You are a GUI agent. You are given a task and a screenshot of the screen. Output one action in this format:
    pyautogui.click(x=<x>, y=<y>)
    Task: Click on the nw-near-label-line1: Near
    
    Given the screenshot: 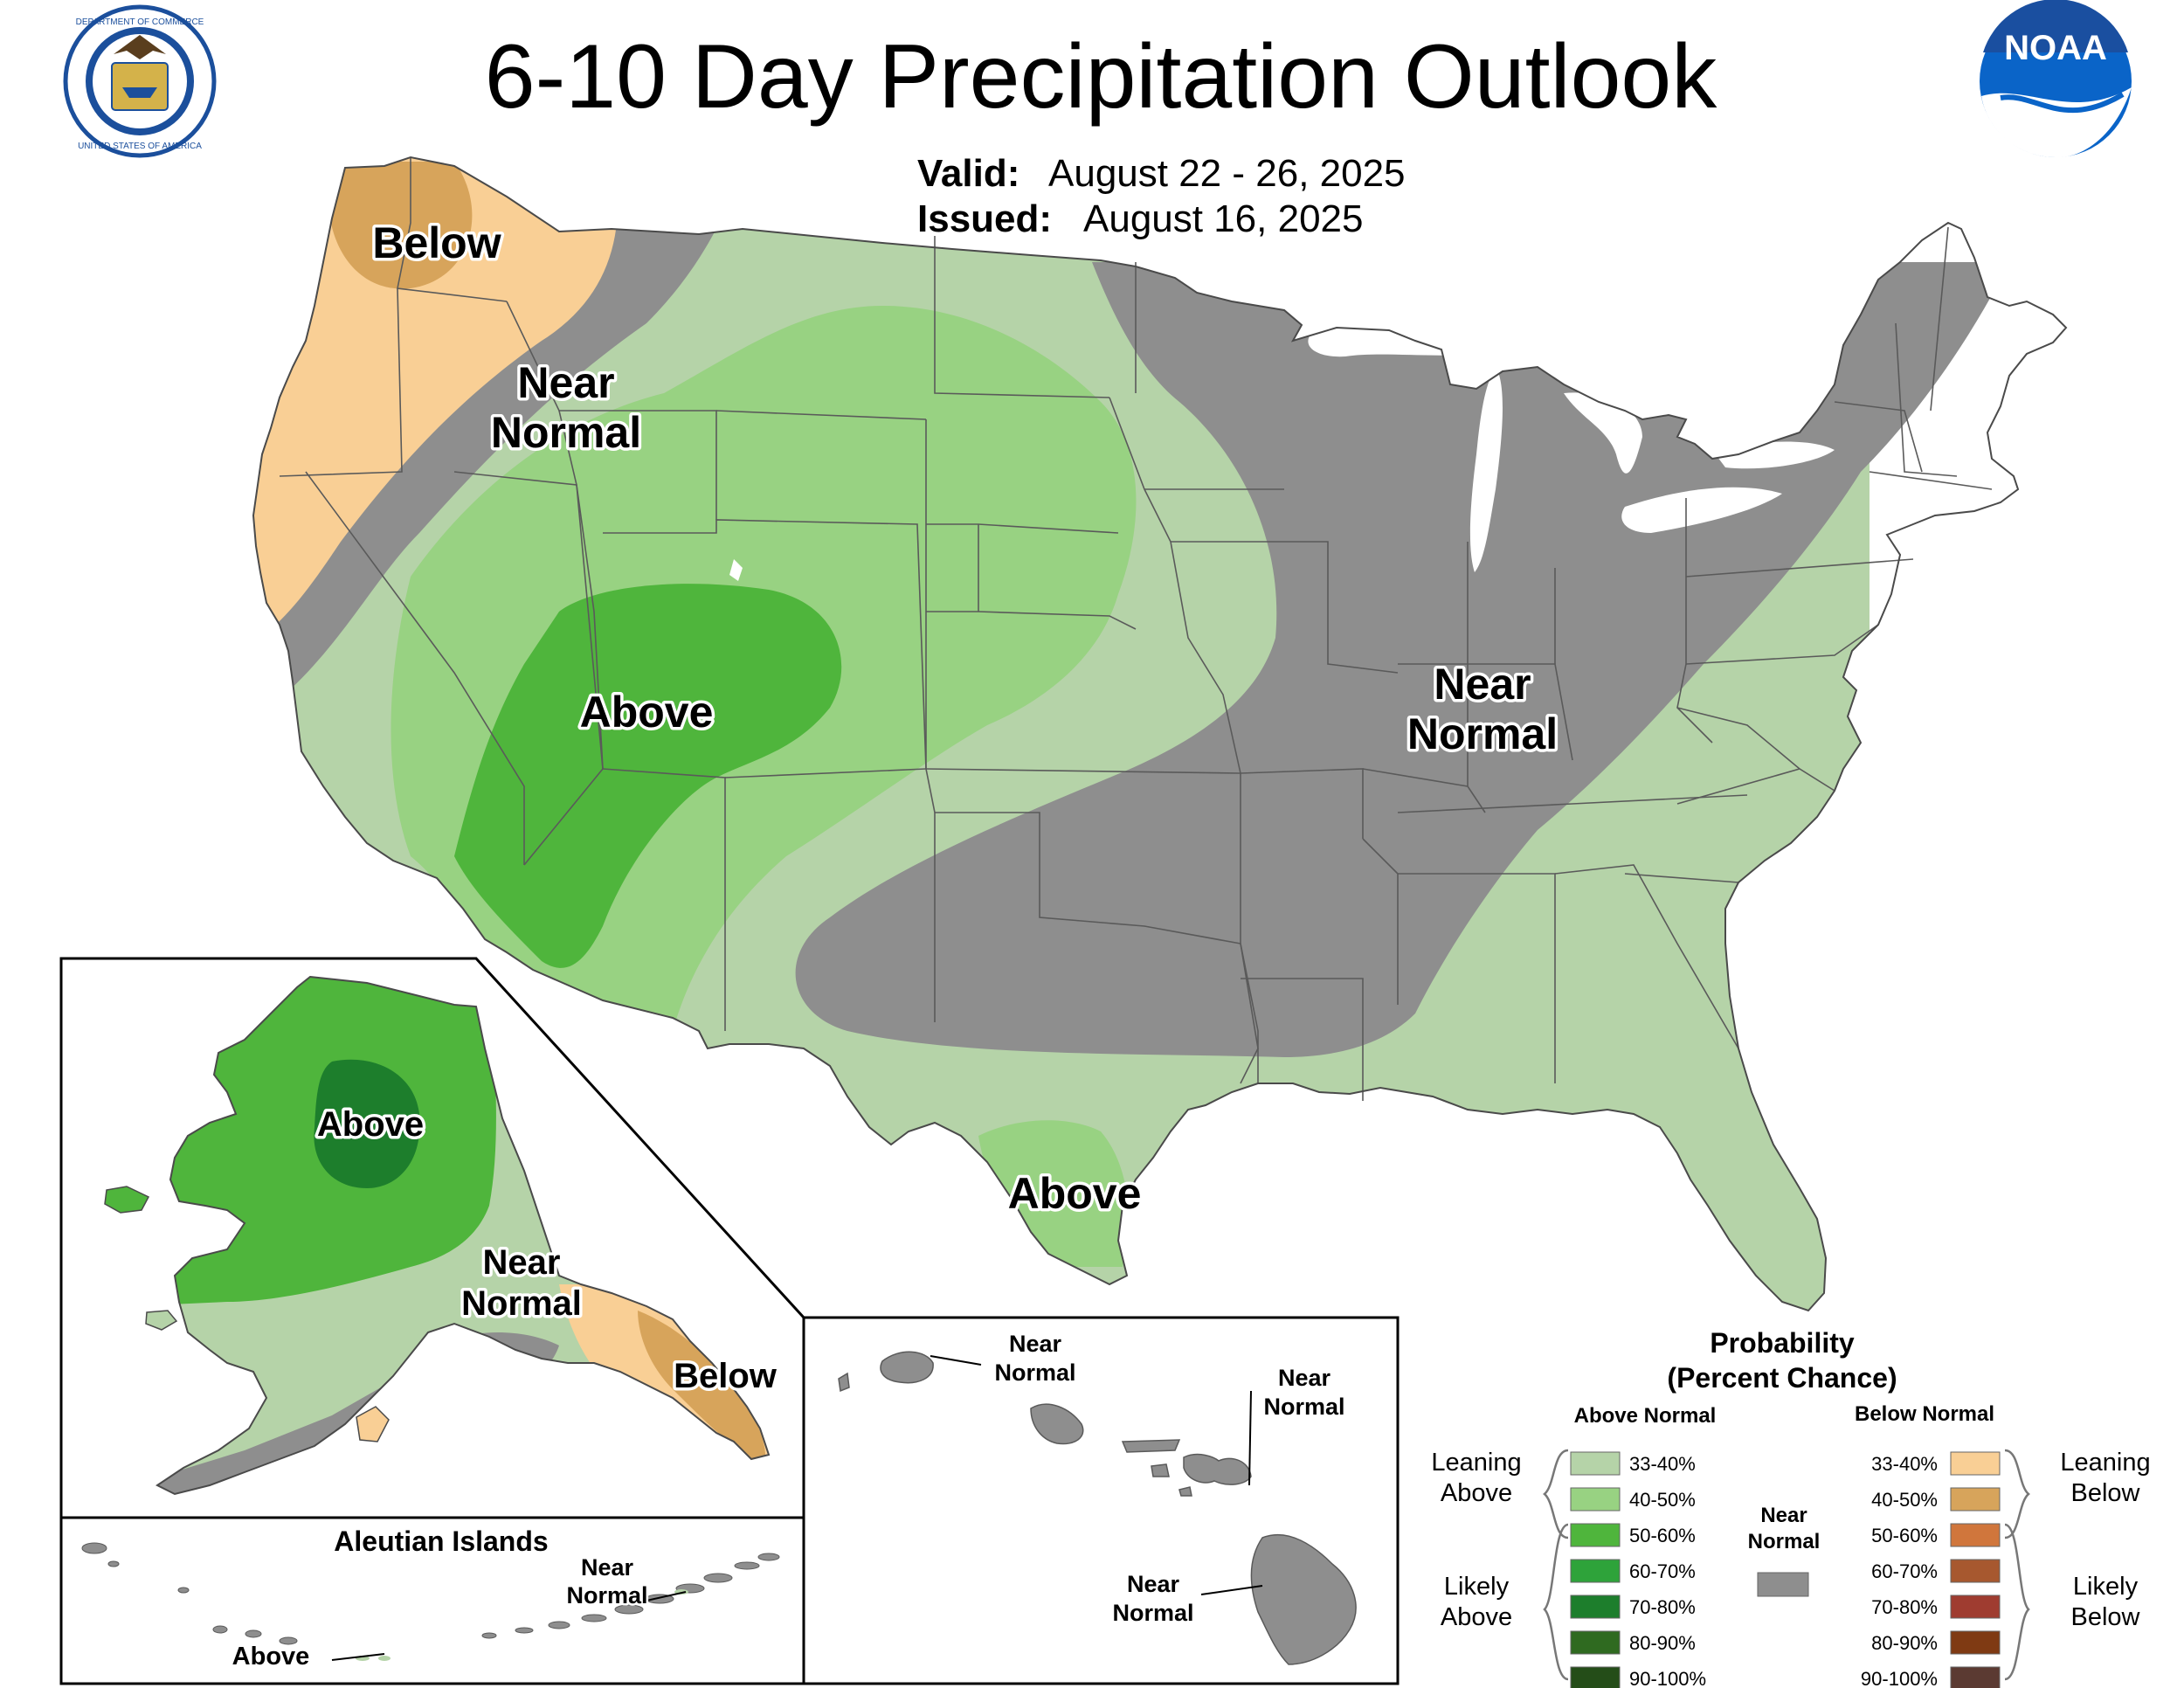 What is the action you would take?
    pyautogui.click(x=565, y=382)
    